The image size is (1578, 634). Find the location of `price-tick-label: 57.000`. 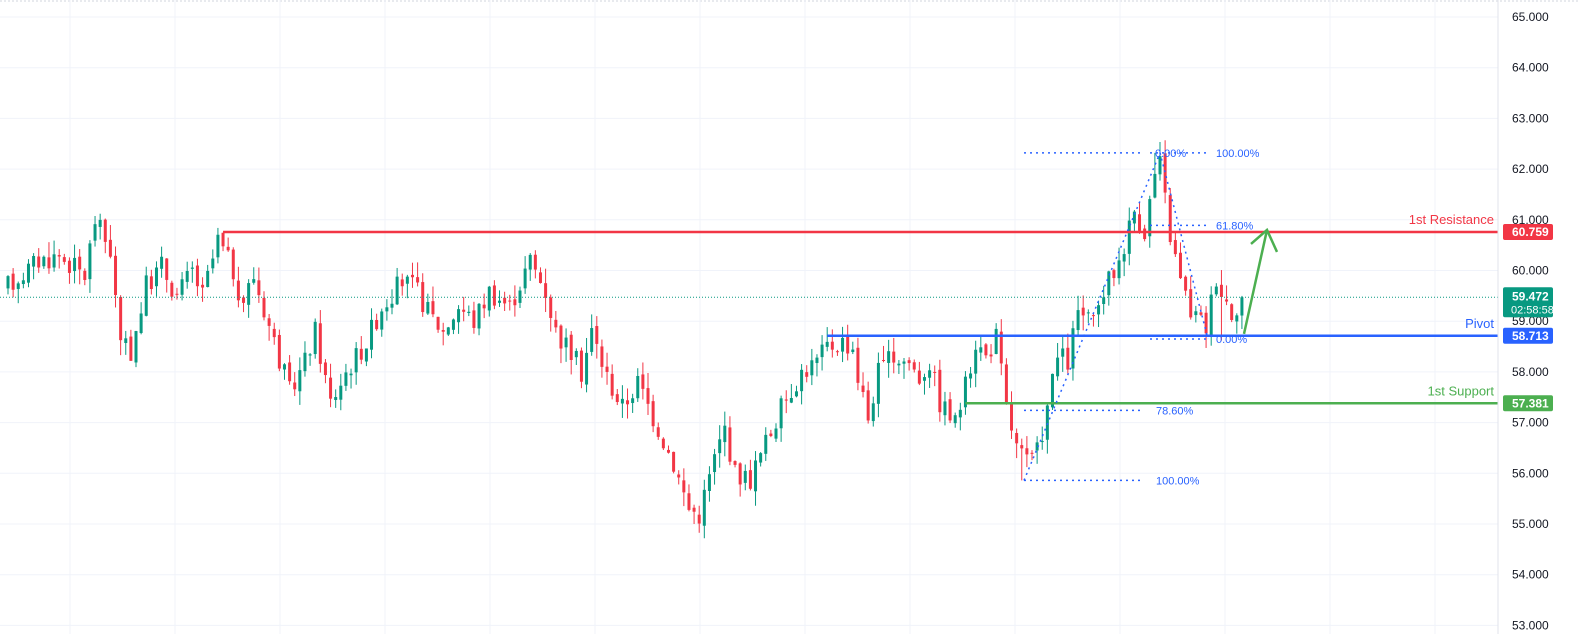

price-tick-label: 57.000 is located at coordinates (1530, 423).